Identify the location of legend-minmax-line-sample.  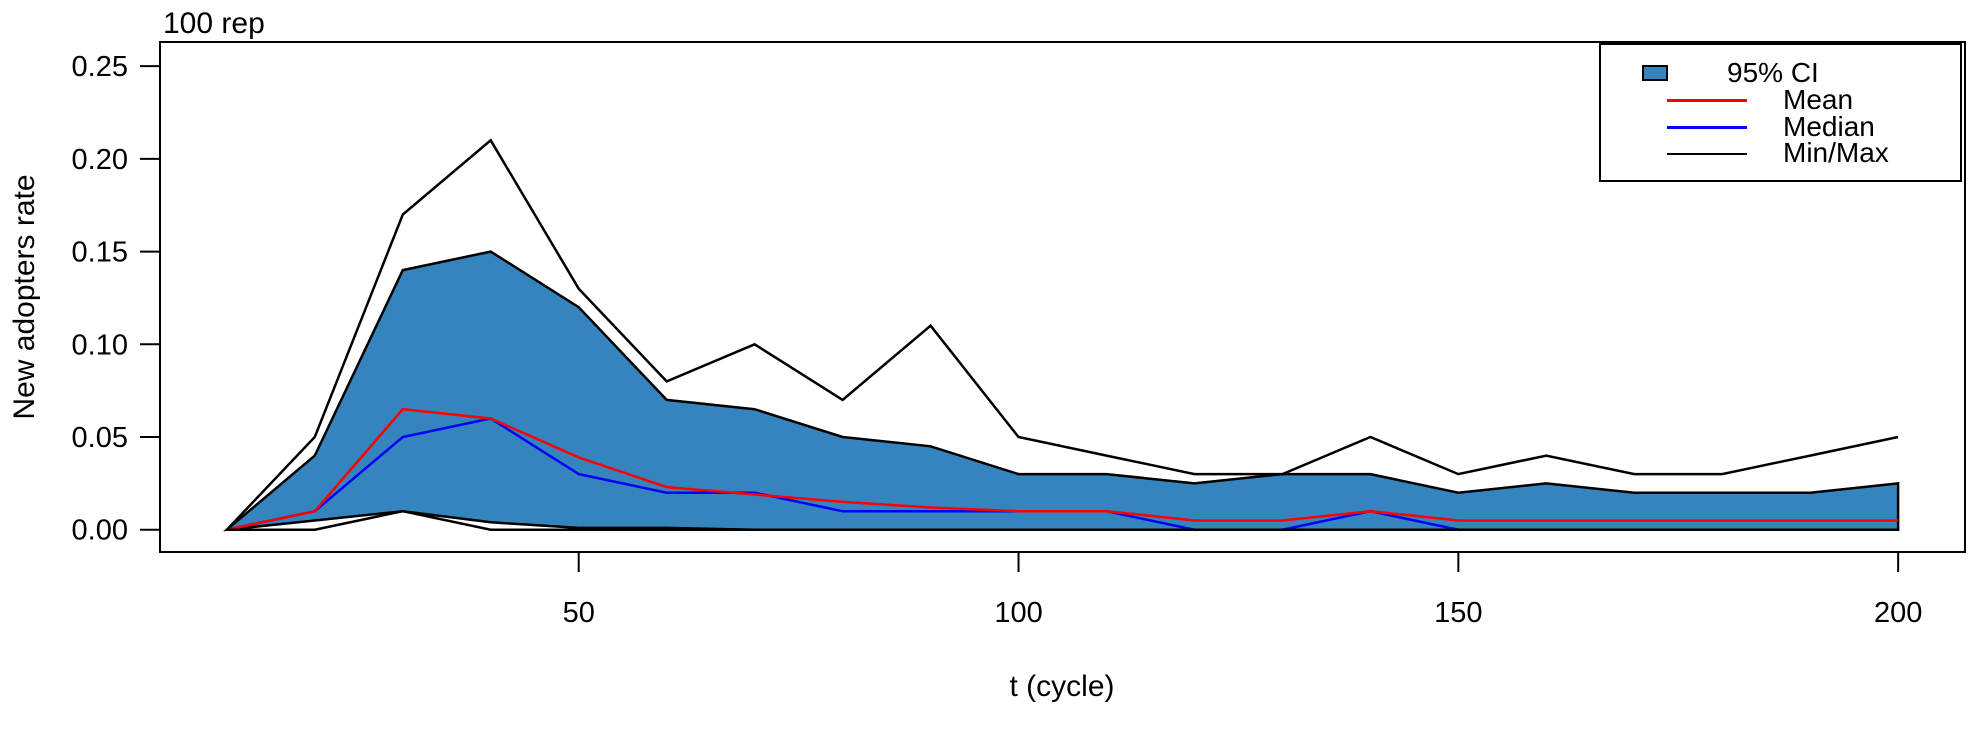
(1707, 154).